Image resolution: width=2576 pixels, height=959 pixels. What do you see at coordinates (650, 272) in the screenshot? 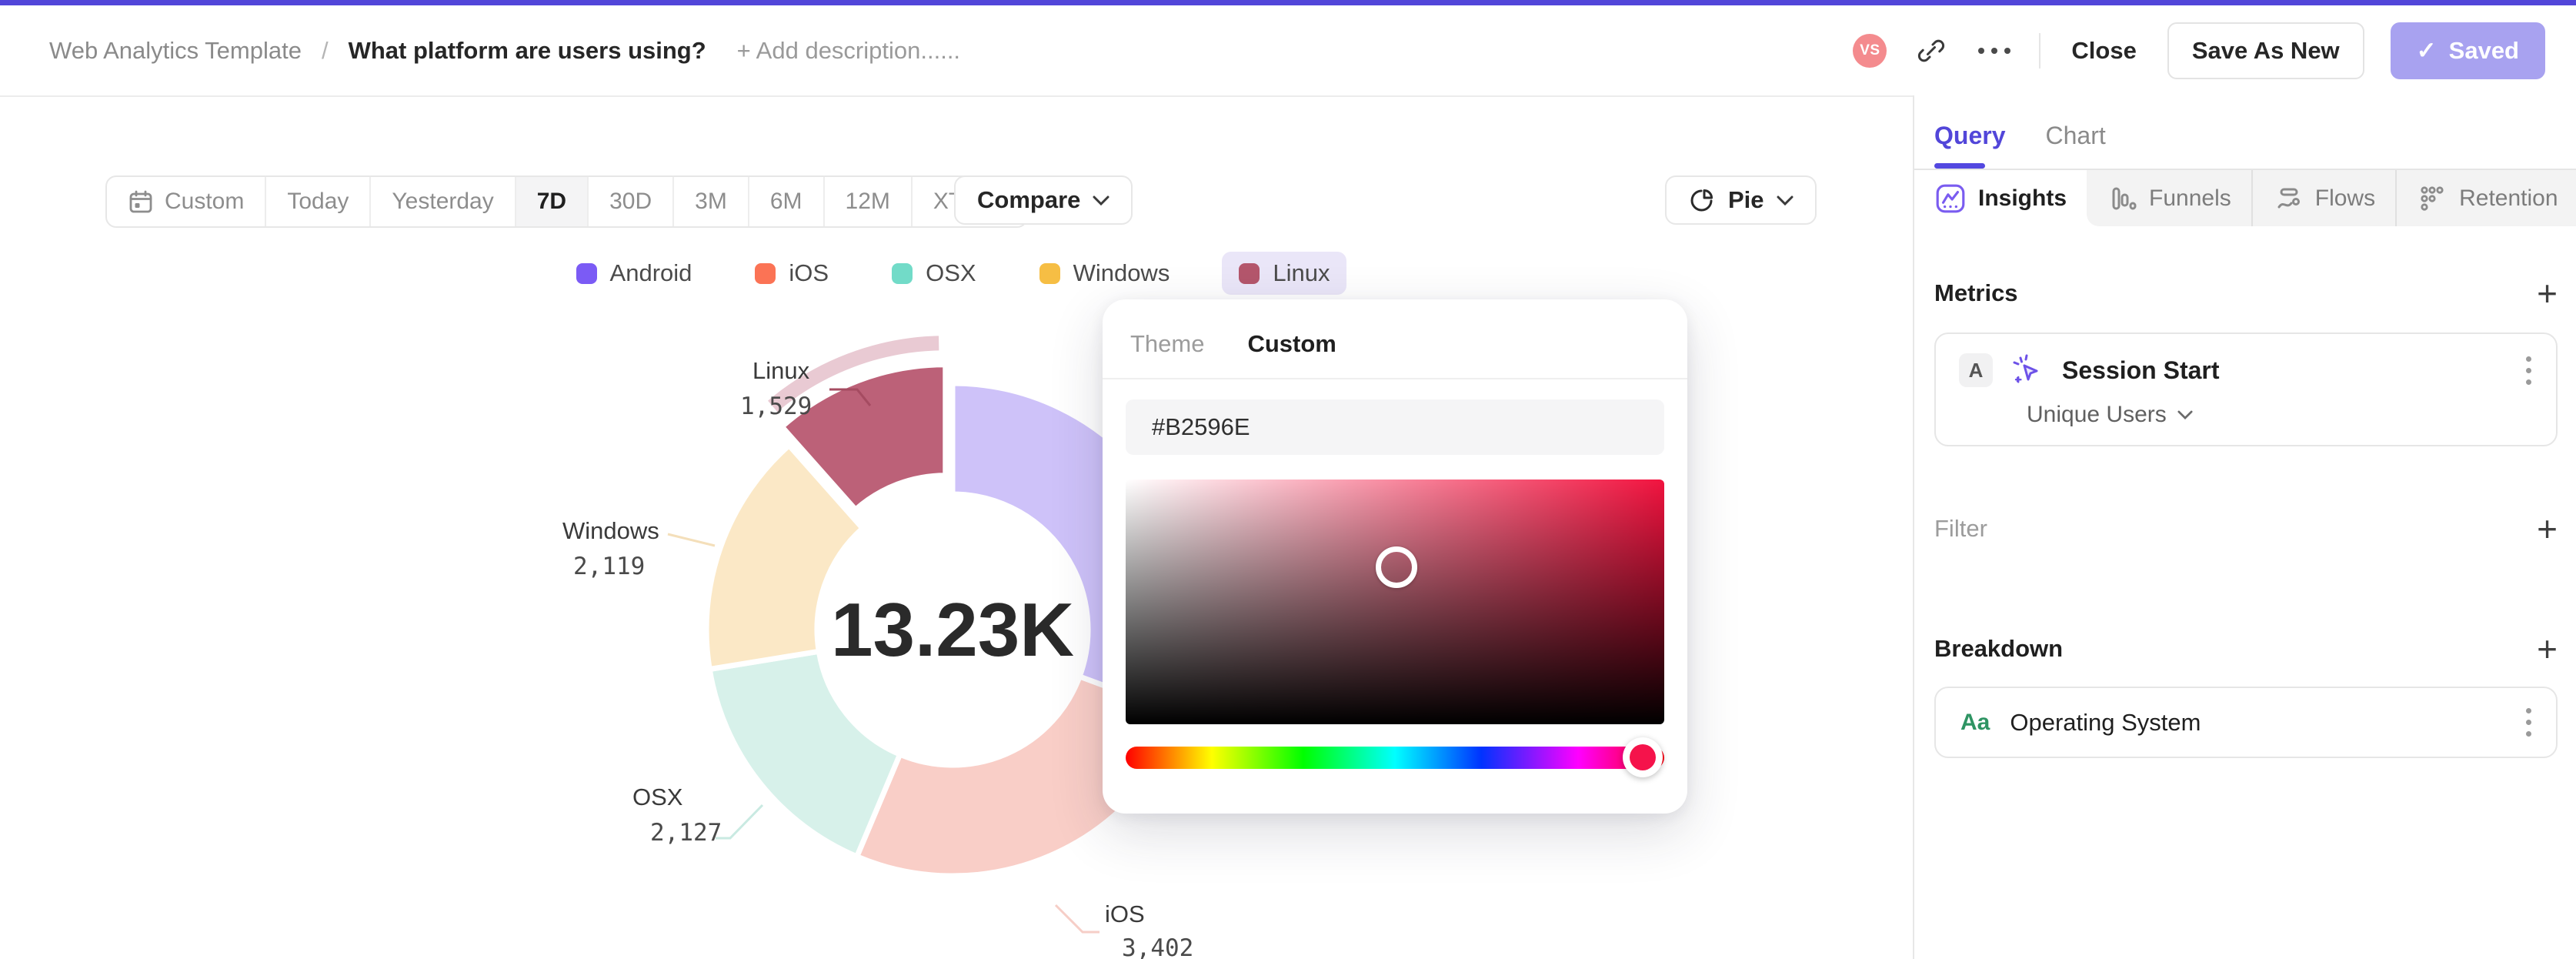
I see `legend-label: Android` at bounding box center [650, 272].